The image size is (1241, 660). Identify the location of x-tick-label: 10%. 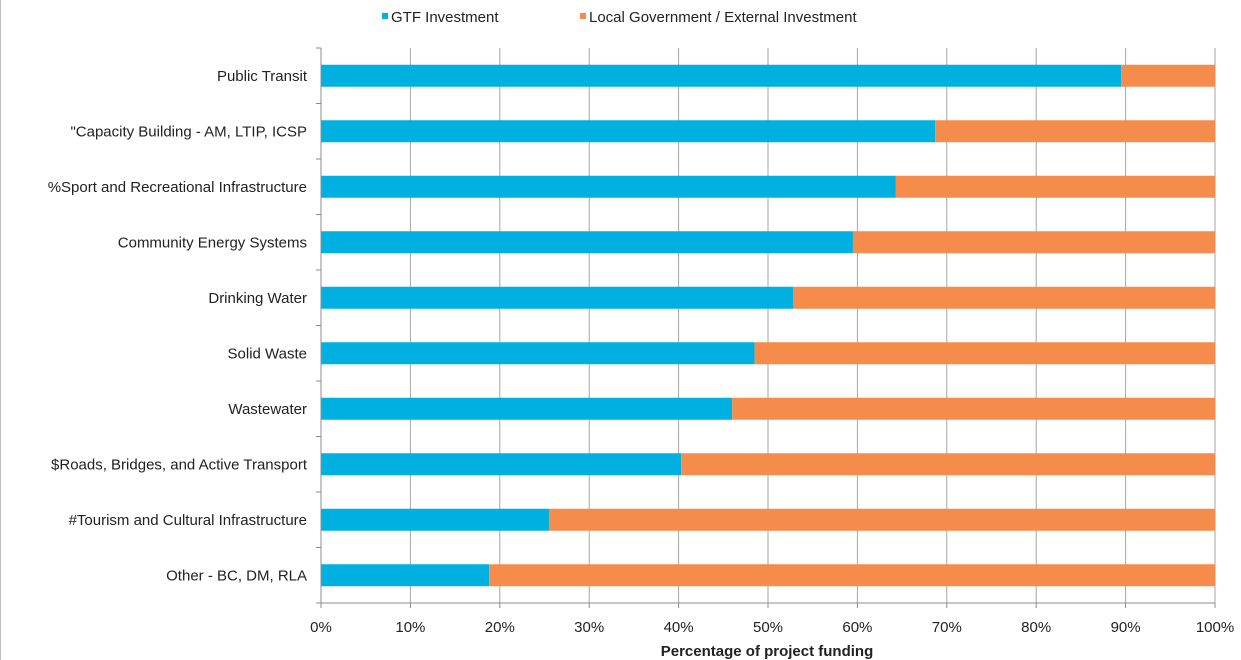
(410, 627).